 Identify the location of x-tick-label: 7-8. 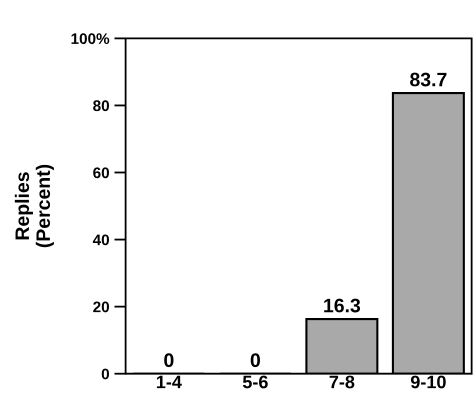
(342, 382).